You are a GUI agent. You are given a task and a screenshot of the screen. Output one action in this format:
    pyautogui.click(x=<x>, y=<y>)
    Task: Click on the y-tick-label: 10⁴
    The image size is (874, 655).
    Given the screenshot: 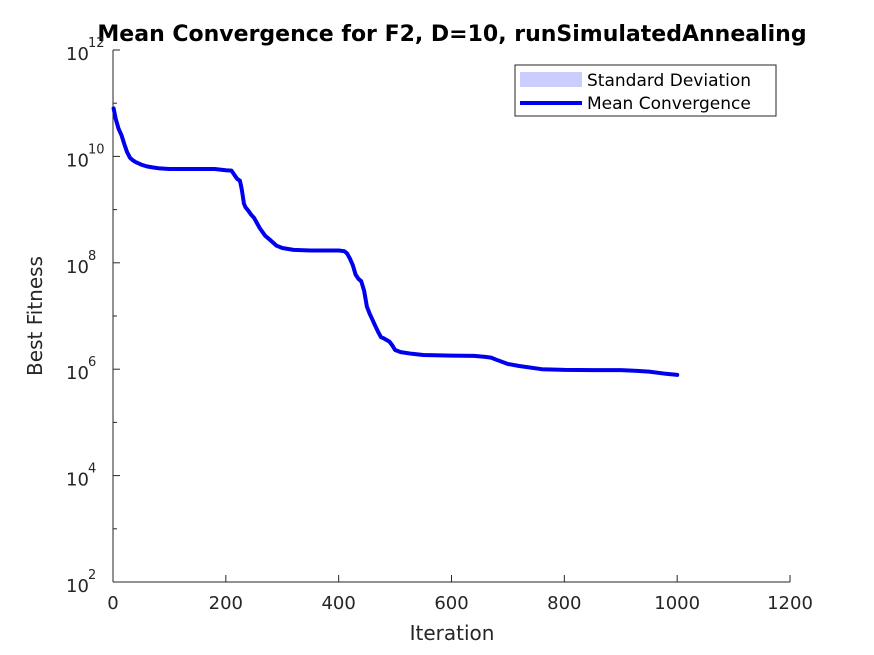 What is the action you would take?
    pyautogui.click(x=81, y=476)
    